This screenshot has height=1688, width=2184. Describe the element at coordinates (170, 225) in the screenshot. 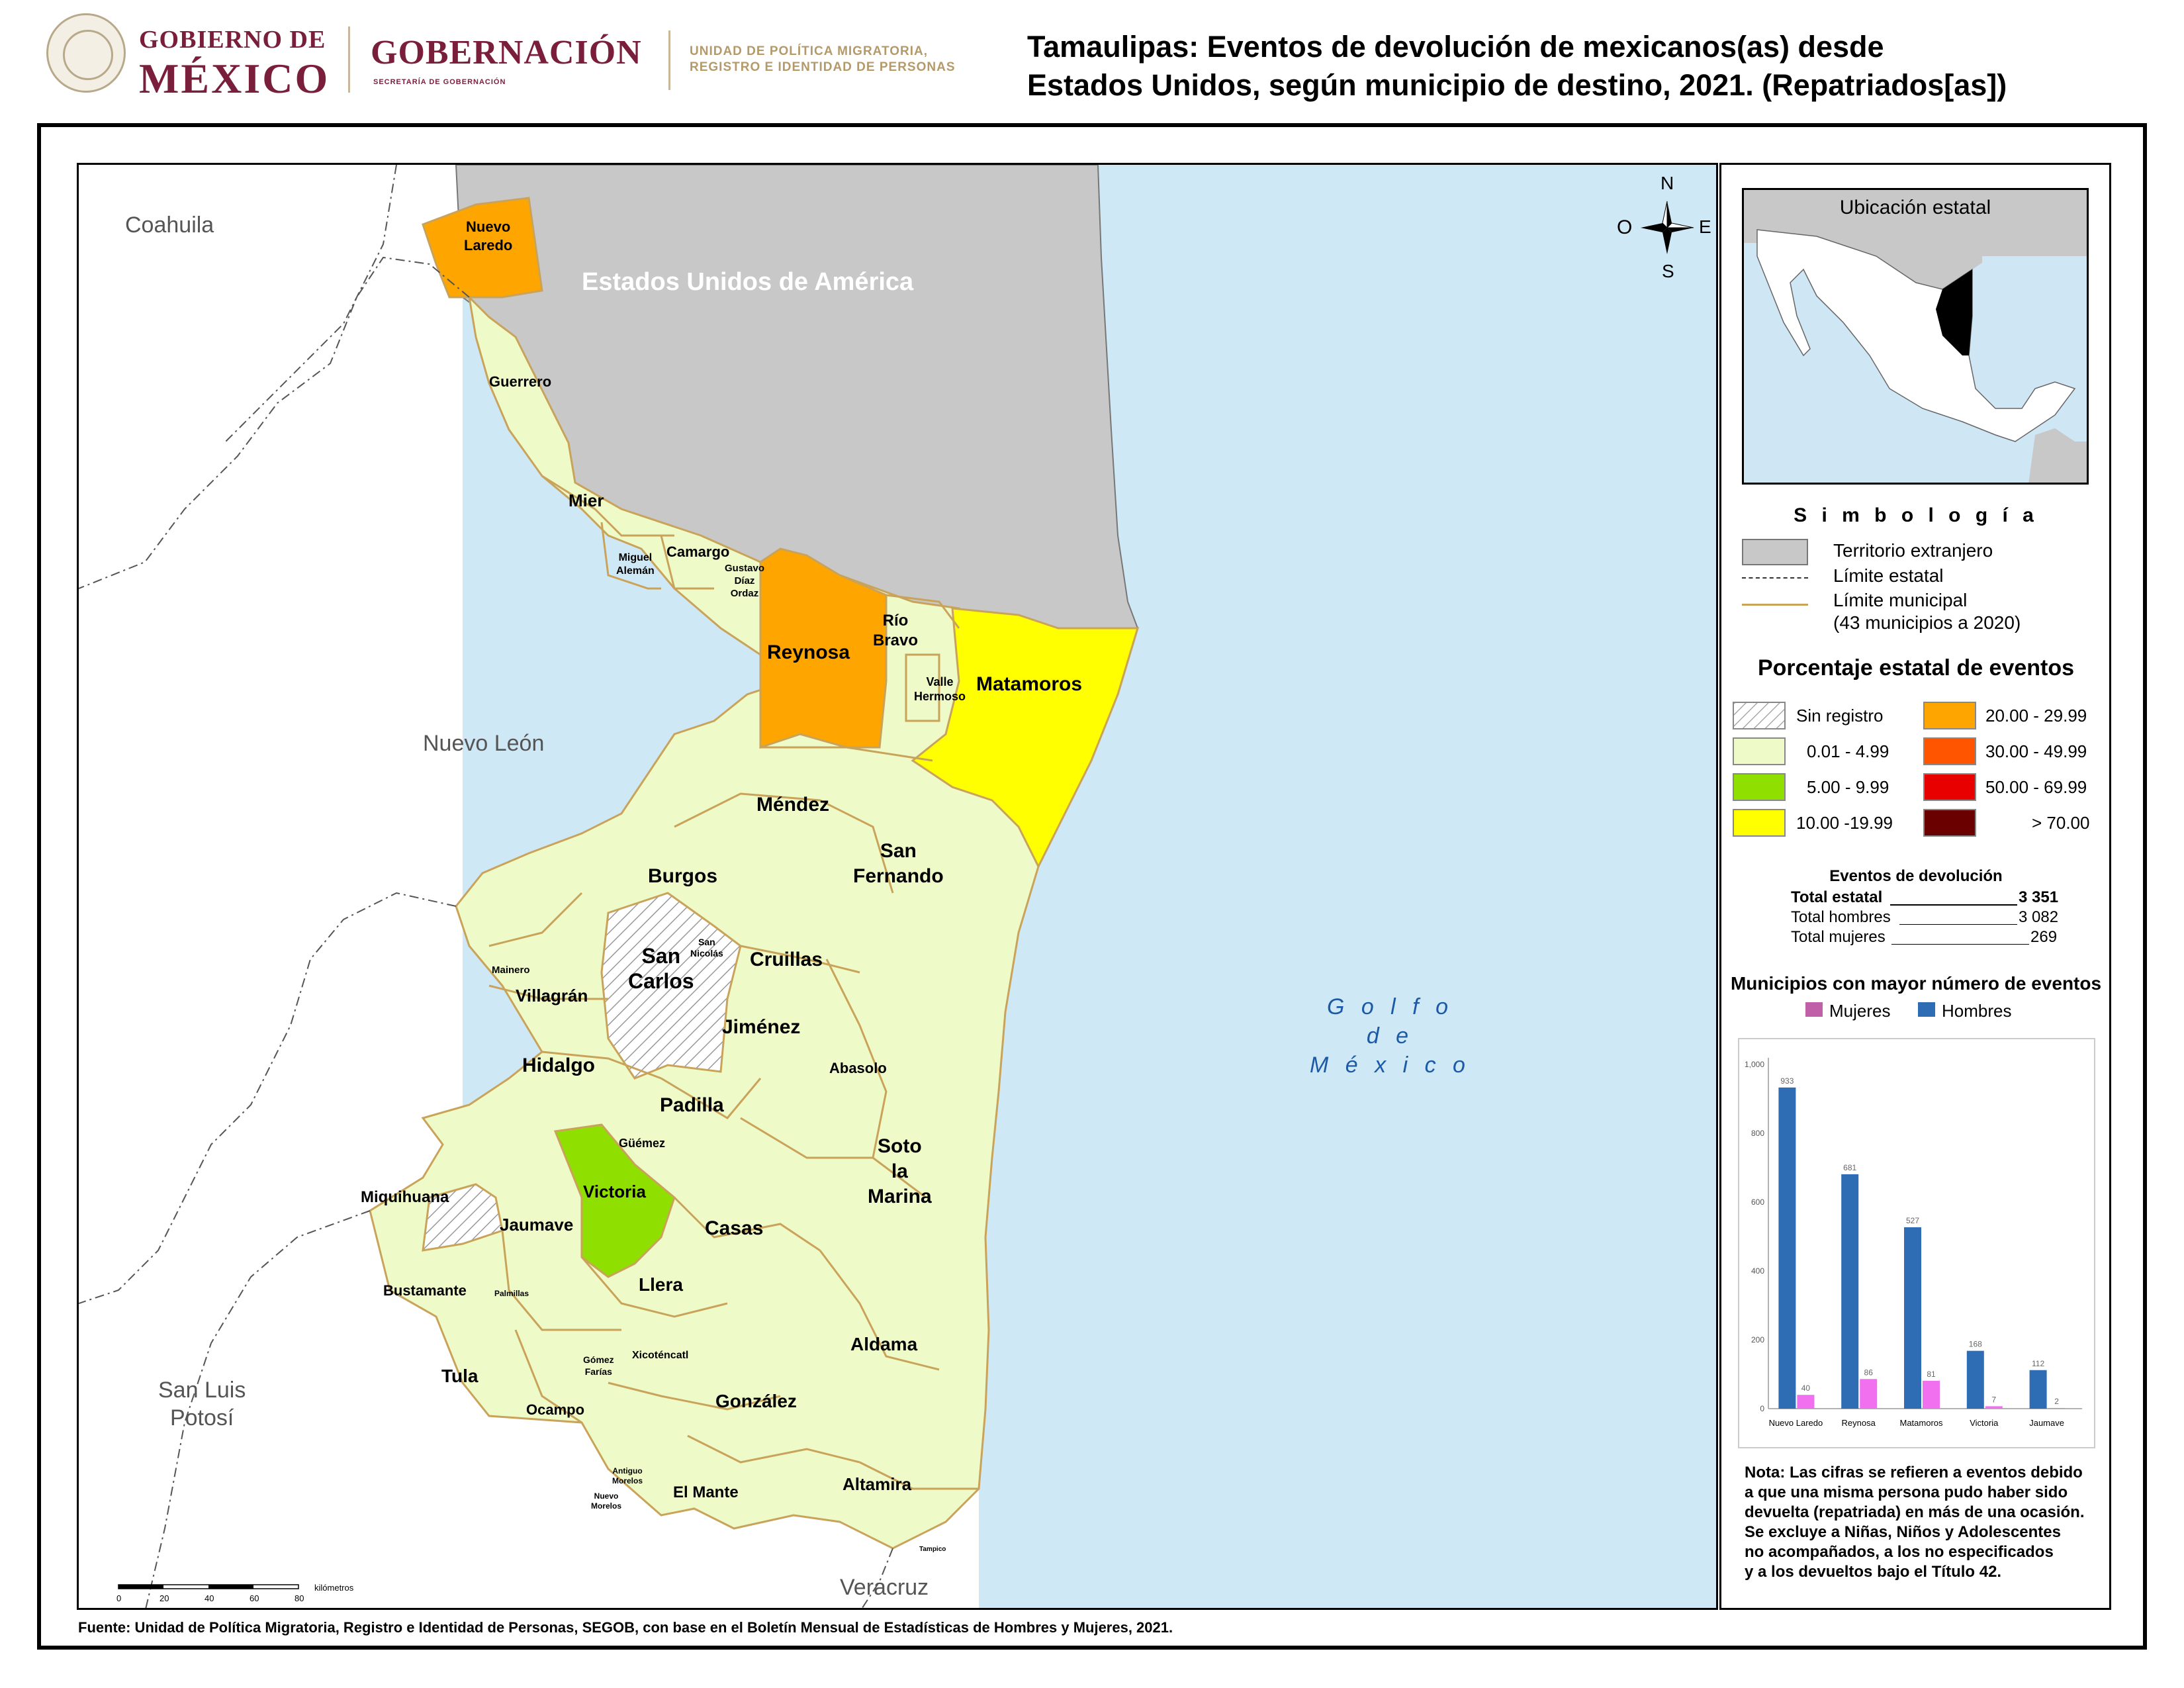

I see `label-coahuila: Coahuila` at that location.